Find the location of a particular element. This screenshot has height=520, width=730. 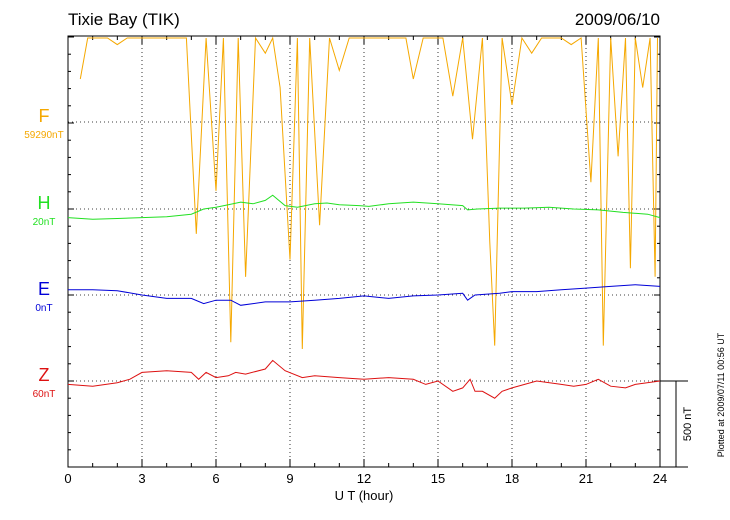

series-baseline-e: 0nT is located at coordinates (43, 308).